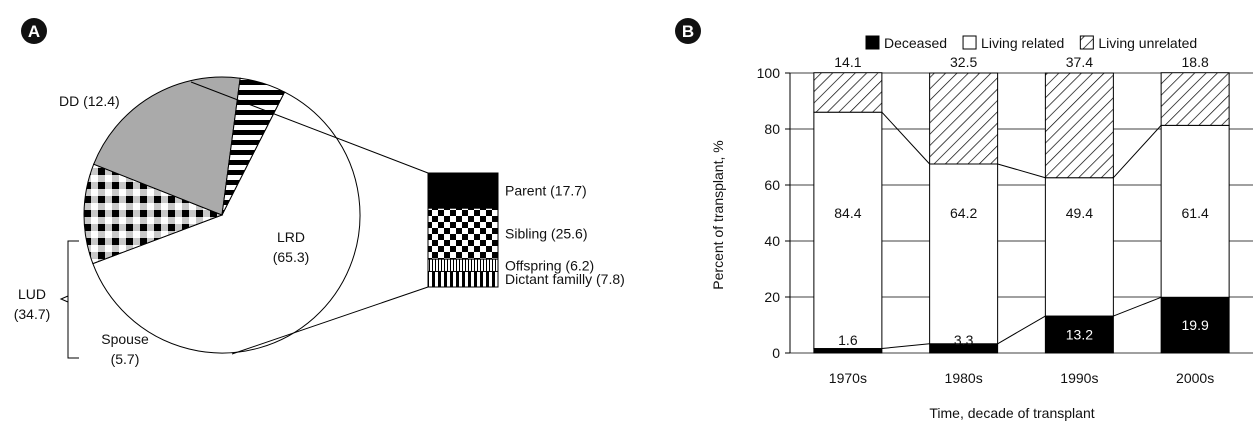  I want to click on bar-label-living-unrelated-0: 14.1, so click(847, 62).